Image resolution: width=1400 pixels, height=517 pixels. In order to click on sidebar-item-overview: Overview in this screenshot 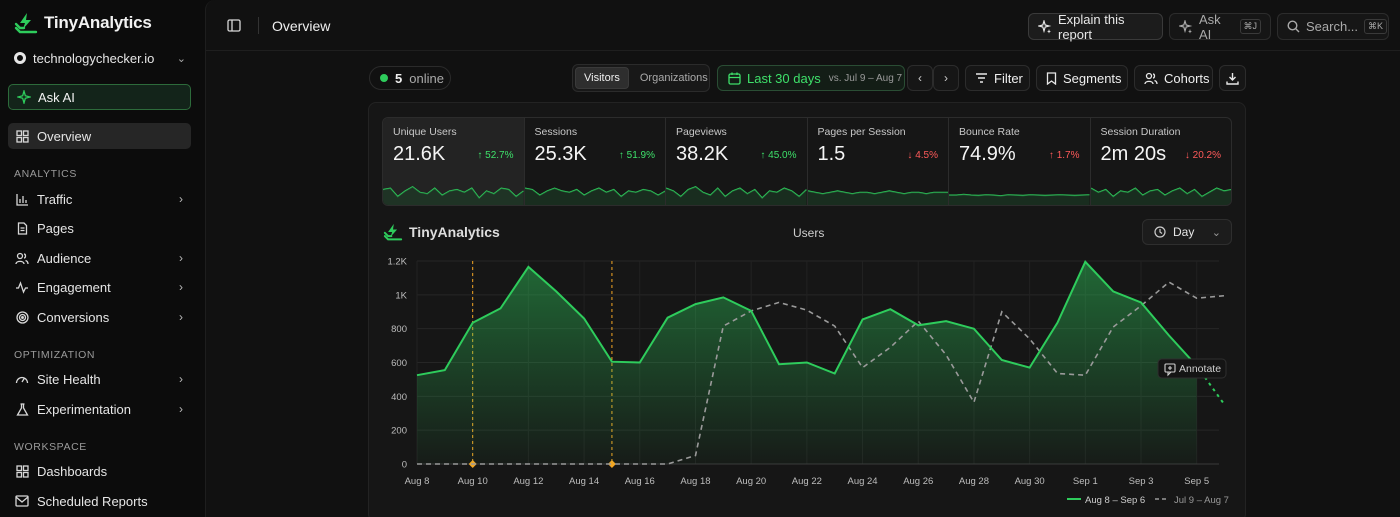, I will do `click(99, 136)`.